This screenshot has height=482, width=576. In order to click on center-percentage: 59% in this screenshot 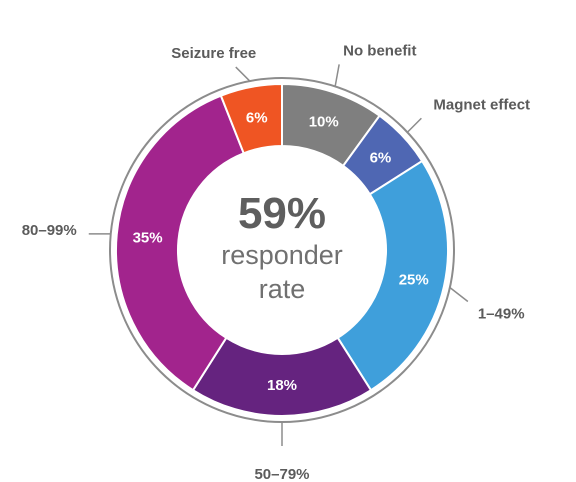, I will do `click(282, 213)`.